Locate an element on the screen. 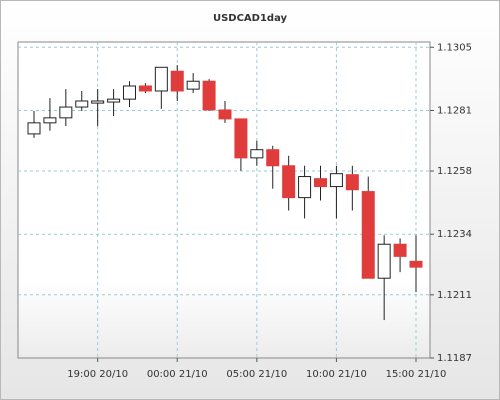 This screenshot has width=500, height=400. y-tick-label: 1.1211 is located at coordinates (454, 295).